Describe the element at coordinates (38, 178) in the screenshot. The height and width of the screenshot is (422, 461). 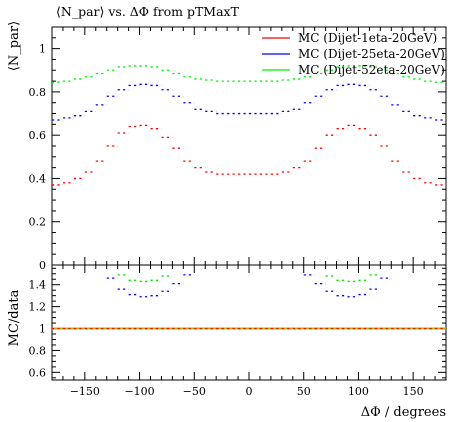
I see `y-tick-label: 0.4` at that location.